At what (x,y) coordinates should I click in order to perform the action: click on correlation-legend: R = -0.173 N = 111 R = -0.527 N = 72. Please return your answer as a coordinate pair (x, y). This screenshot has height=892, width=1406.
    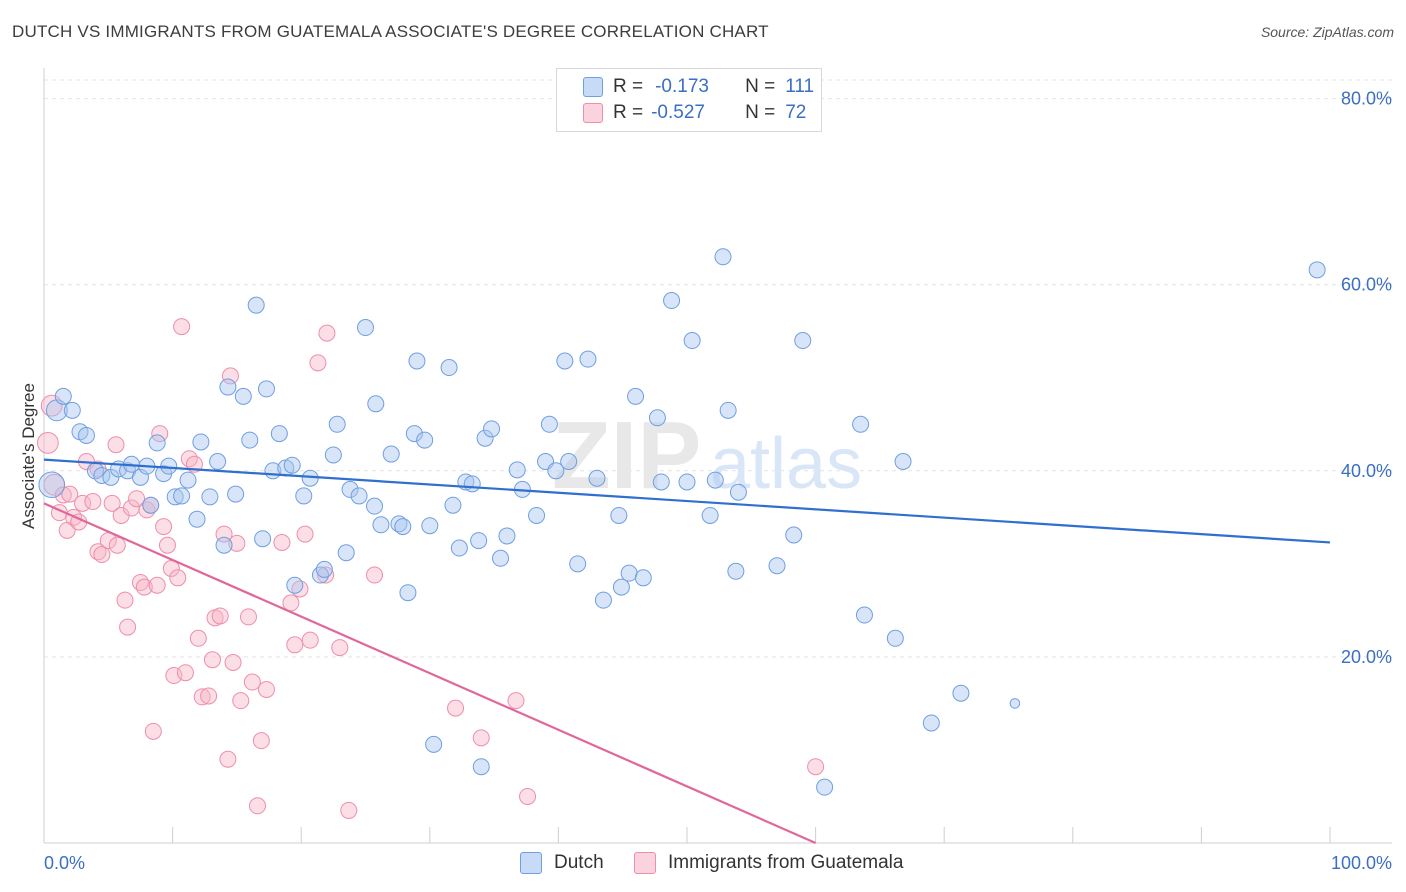
    Looking at the image, I should click on (689, 100).